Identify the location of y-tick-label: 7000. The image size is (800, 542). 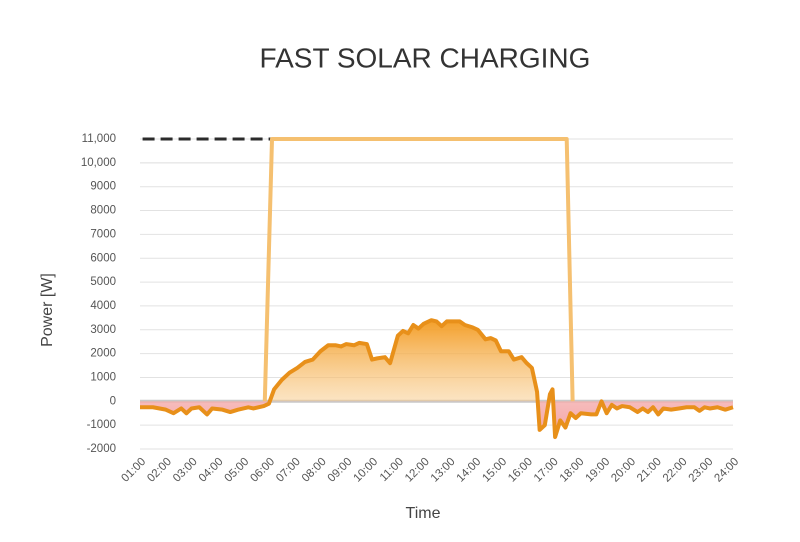
(103, 234).